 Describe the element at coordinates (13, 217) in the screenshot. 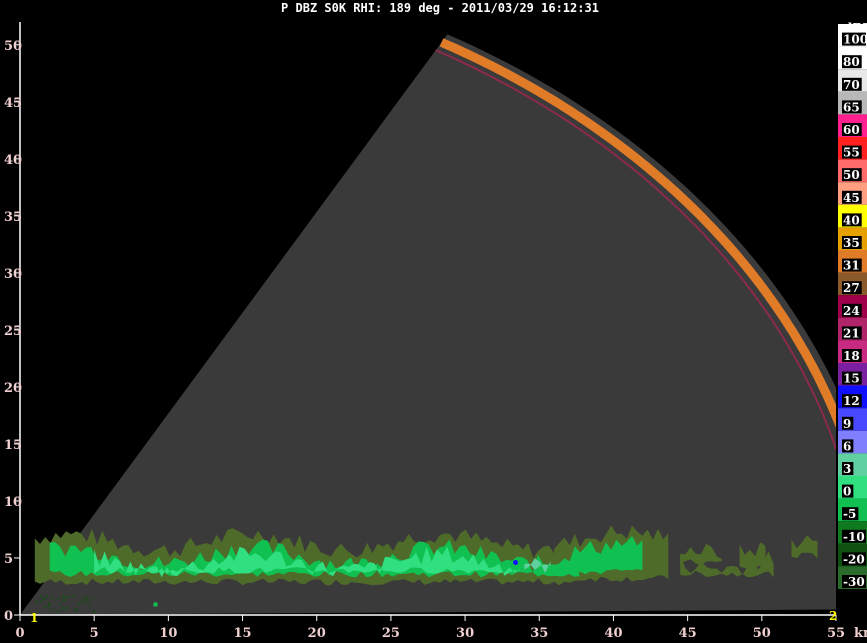

I see `y-tick-label: 35` at that location.